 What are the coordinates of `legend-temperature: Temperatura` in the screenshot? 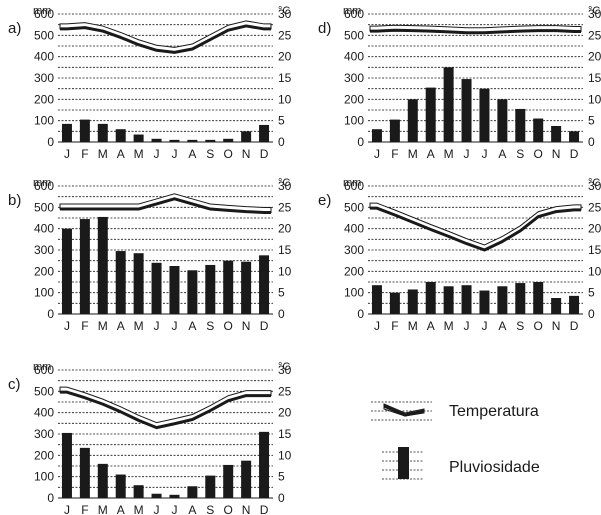 It's located at (455, 411).